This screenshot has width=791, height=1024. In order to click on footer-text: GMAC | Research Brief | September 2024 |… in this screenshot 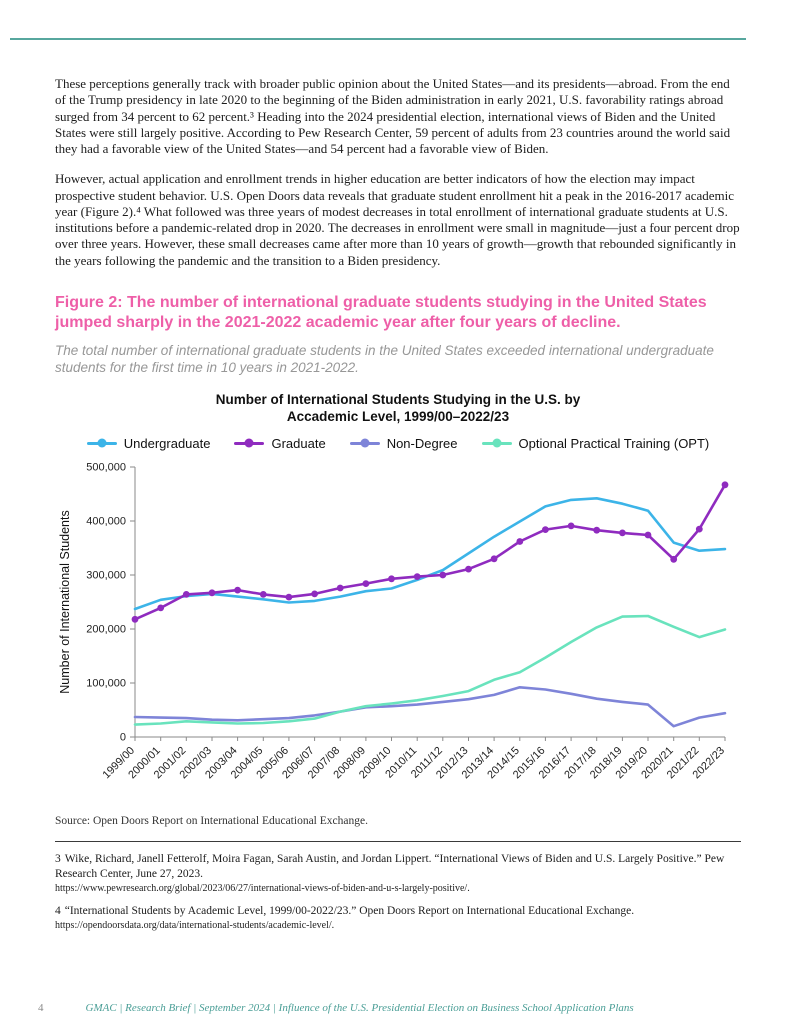, I will do `click(359, 1008)`.